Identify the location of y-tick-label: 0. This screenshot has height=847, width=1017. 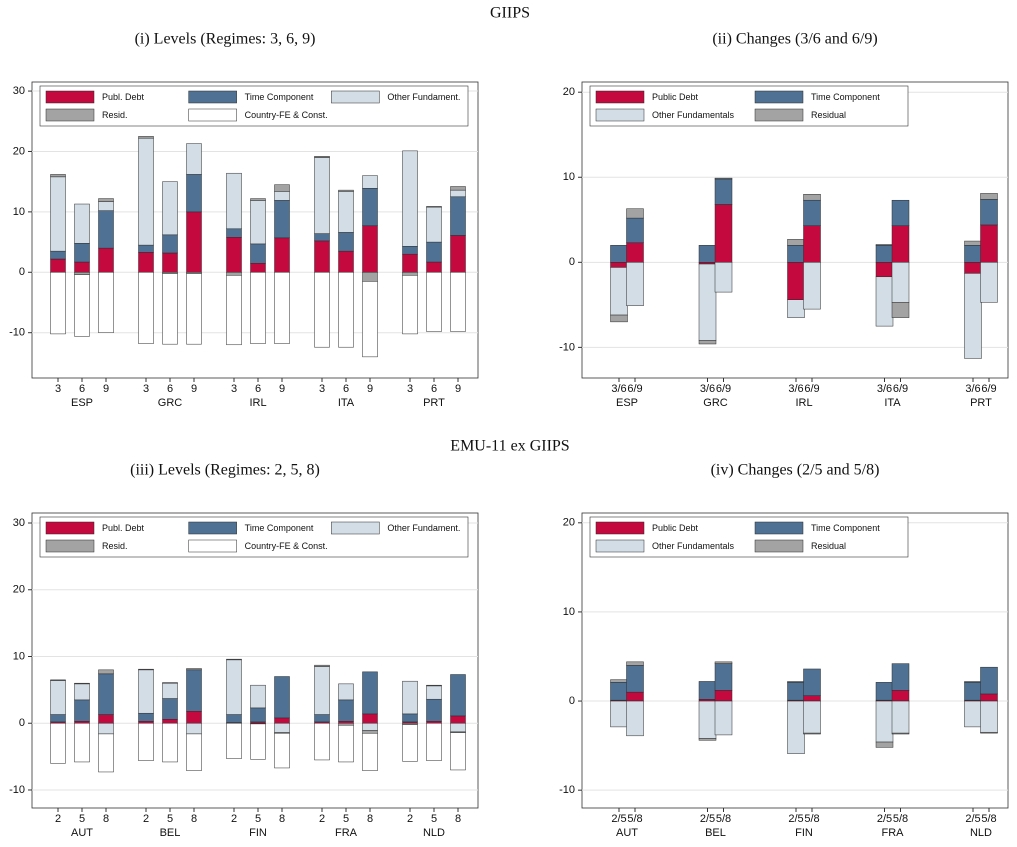
(22, 723).